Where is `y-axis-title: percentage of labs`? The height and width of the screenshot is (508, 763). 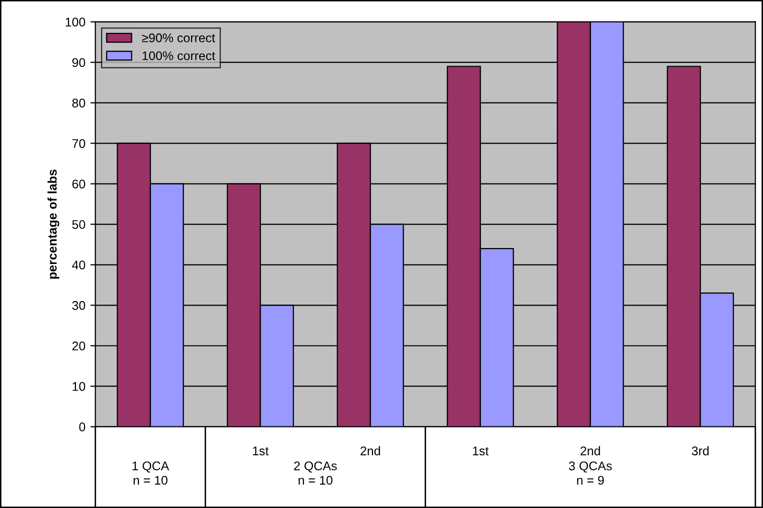
y-axis-title: percentage of labs is located at coordinates (54, 224).